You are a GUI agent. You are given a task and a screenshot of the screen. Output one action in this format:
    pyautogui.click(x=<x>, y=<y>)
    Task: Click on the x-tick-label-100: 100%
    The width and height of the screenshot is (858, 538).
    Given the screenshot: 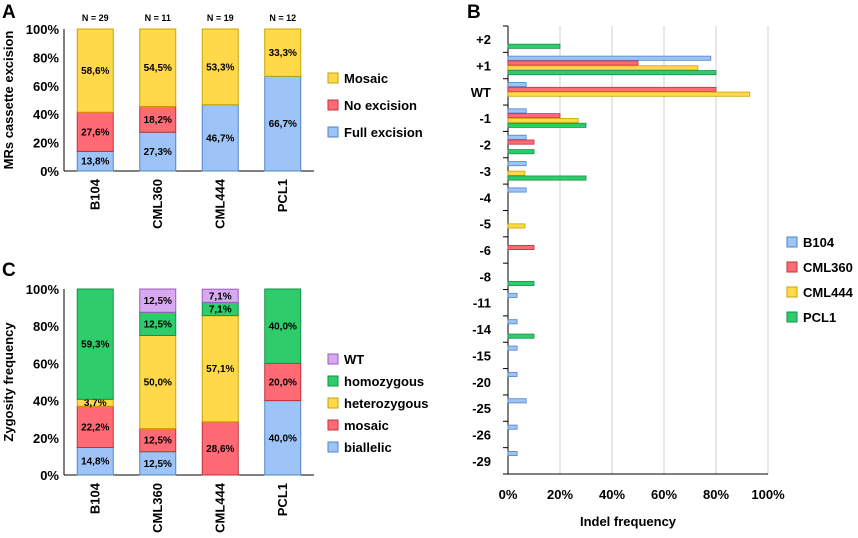 What is the action you would take?
    pyautogui.click(x=768, y=494)
    